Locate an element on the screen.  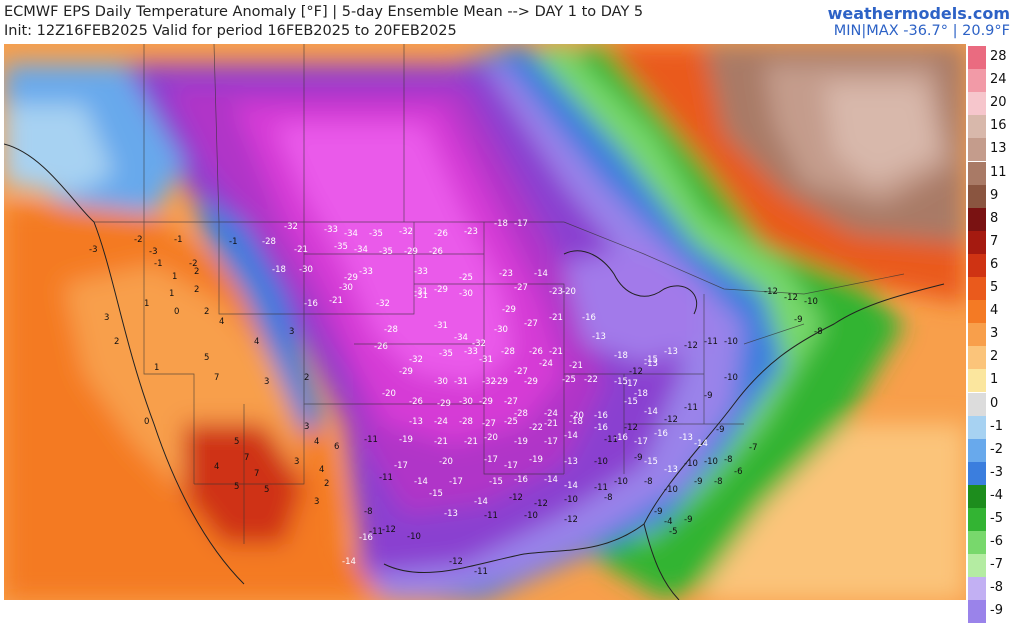
anomaly-value-label: -6 is located at coordinates (738, 472).